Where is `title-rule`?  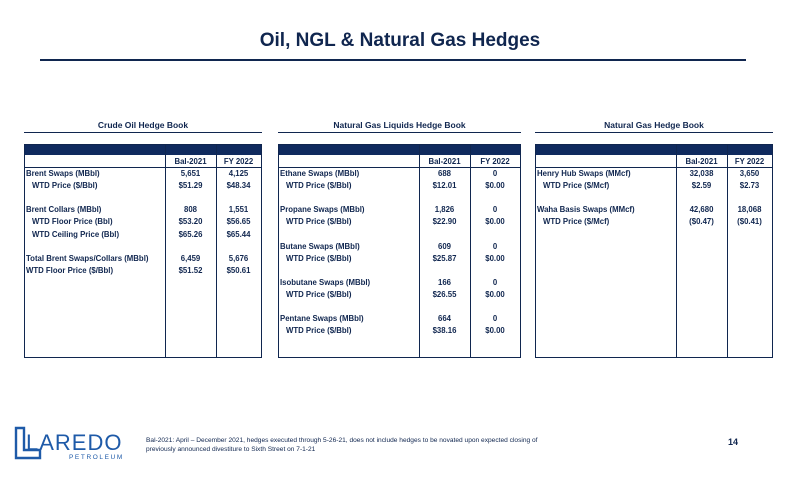
title-rule is located at coordinates (393, 60).